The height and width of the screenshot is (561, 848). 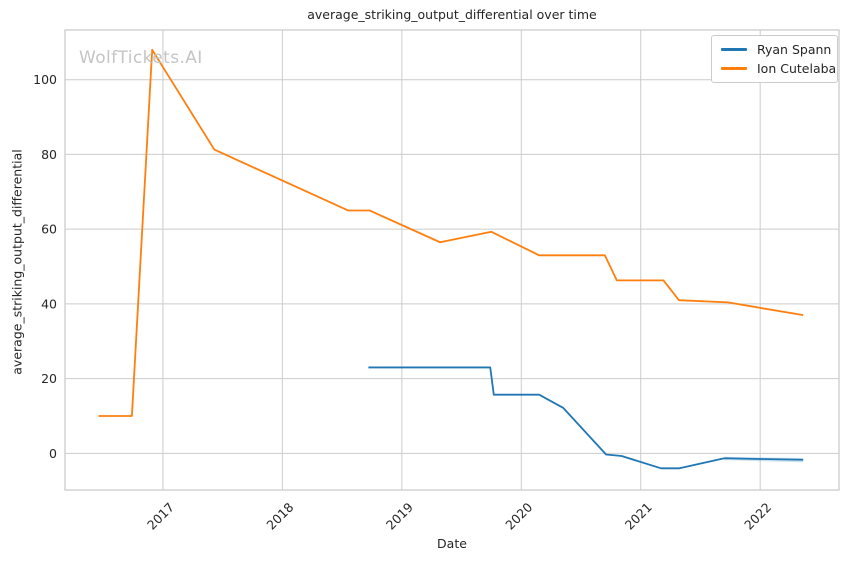 I want to click on legend-item-ryan-spann: Ryan Spann, so click(x=774, y=49).